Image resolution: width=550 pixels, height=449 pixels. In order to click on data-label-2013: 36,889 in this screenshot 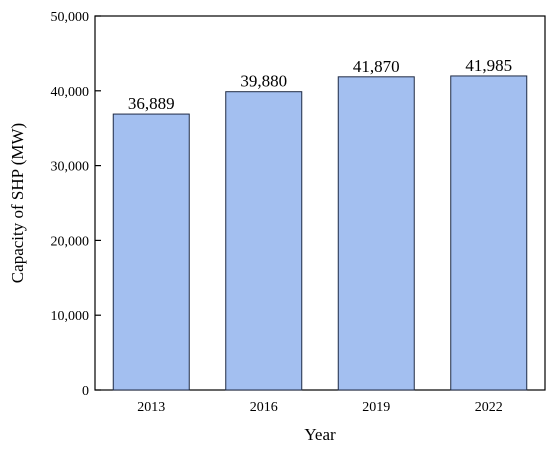, I will do `click(151, 103)`.